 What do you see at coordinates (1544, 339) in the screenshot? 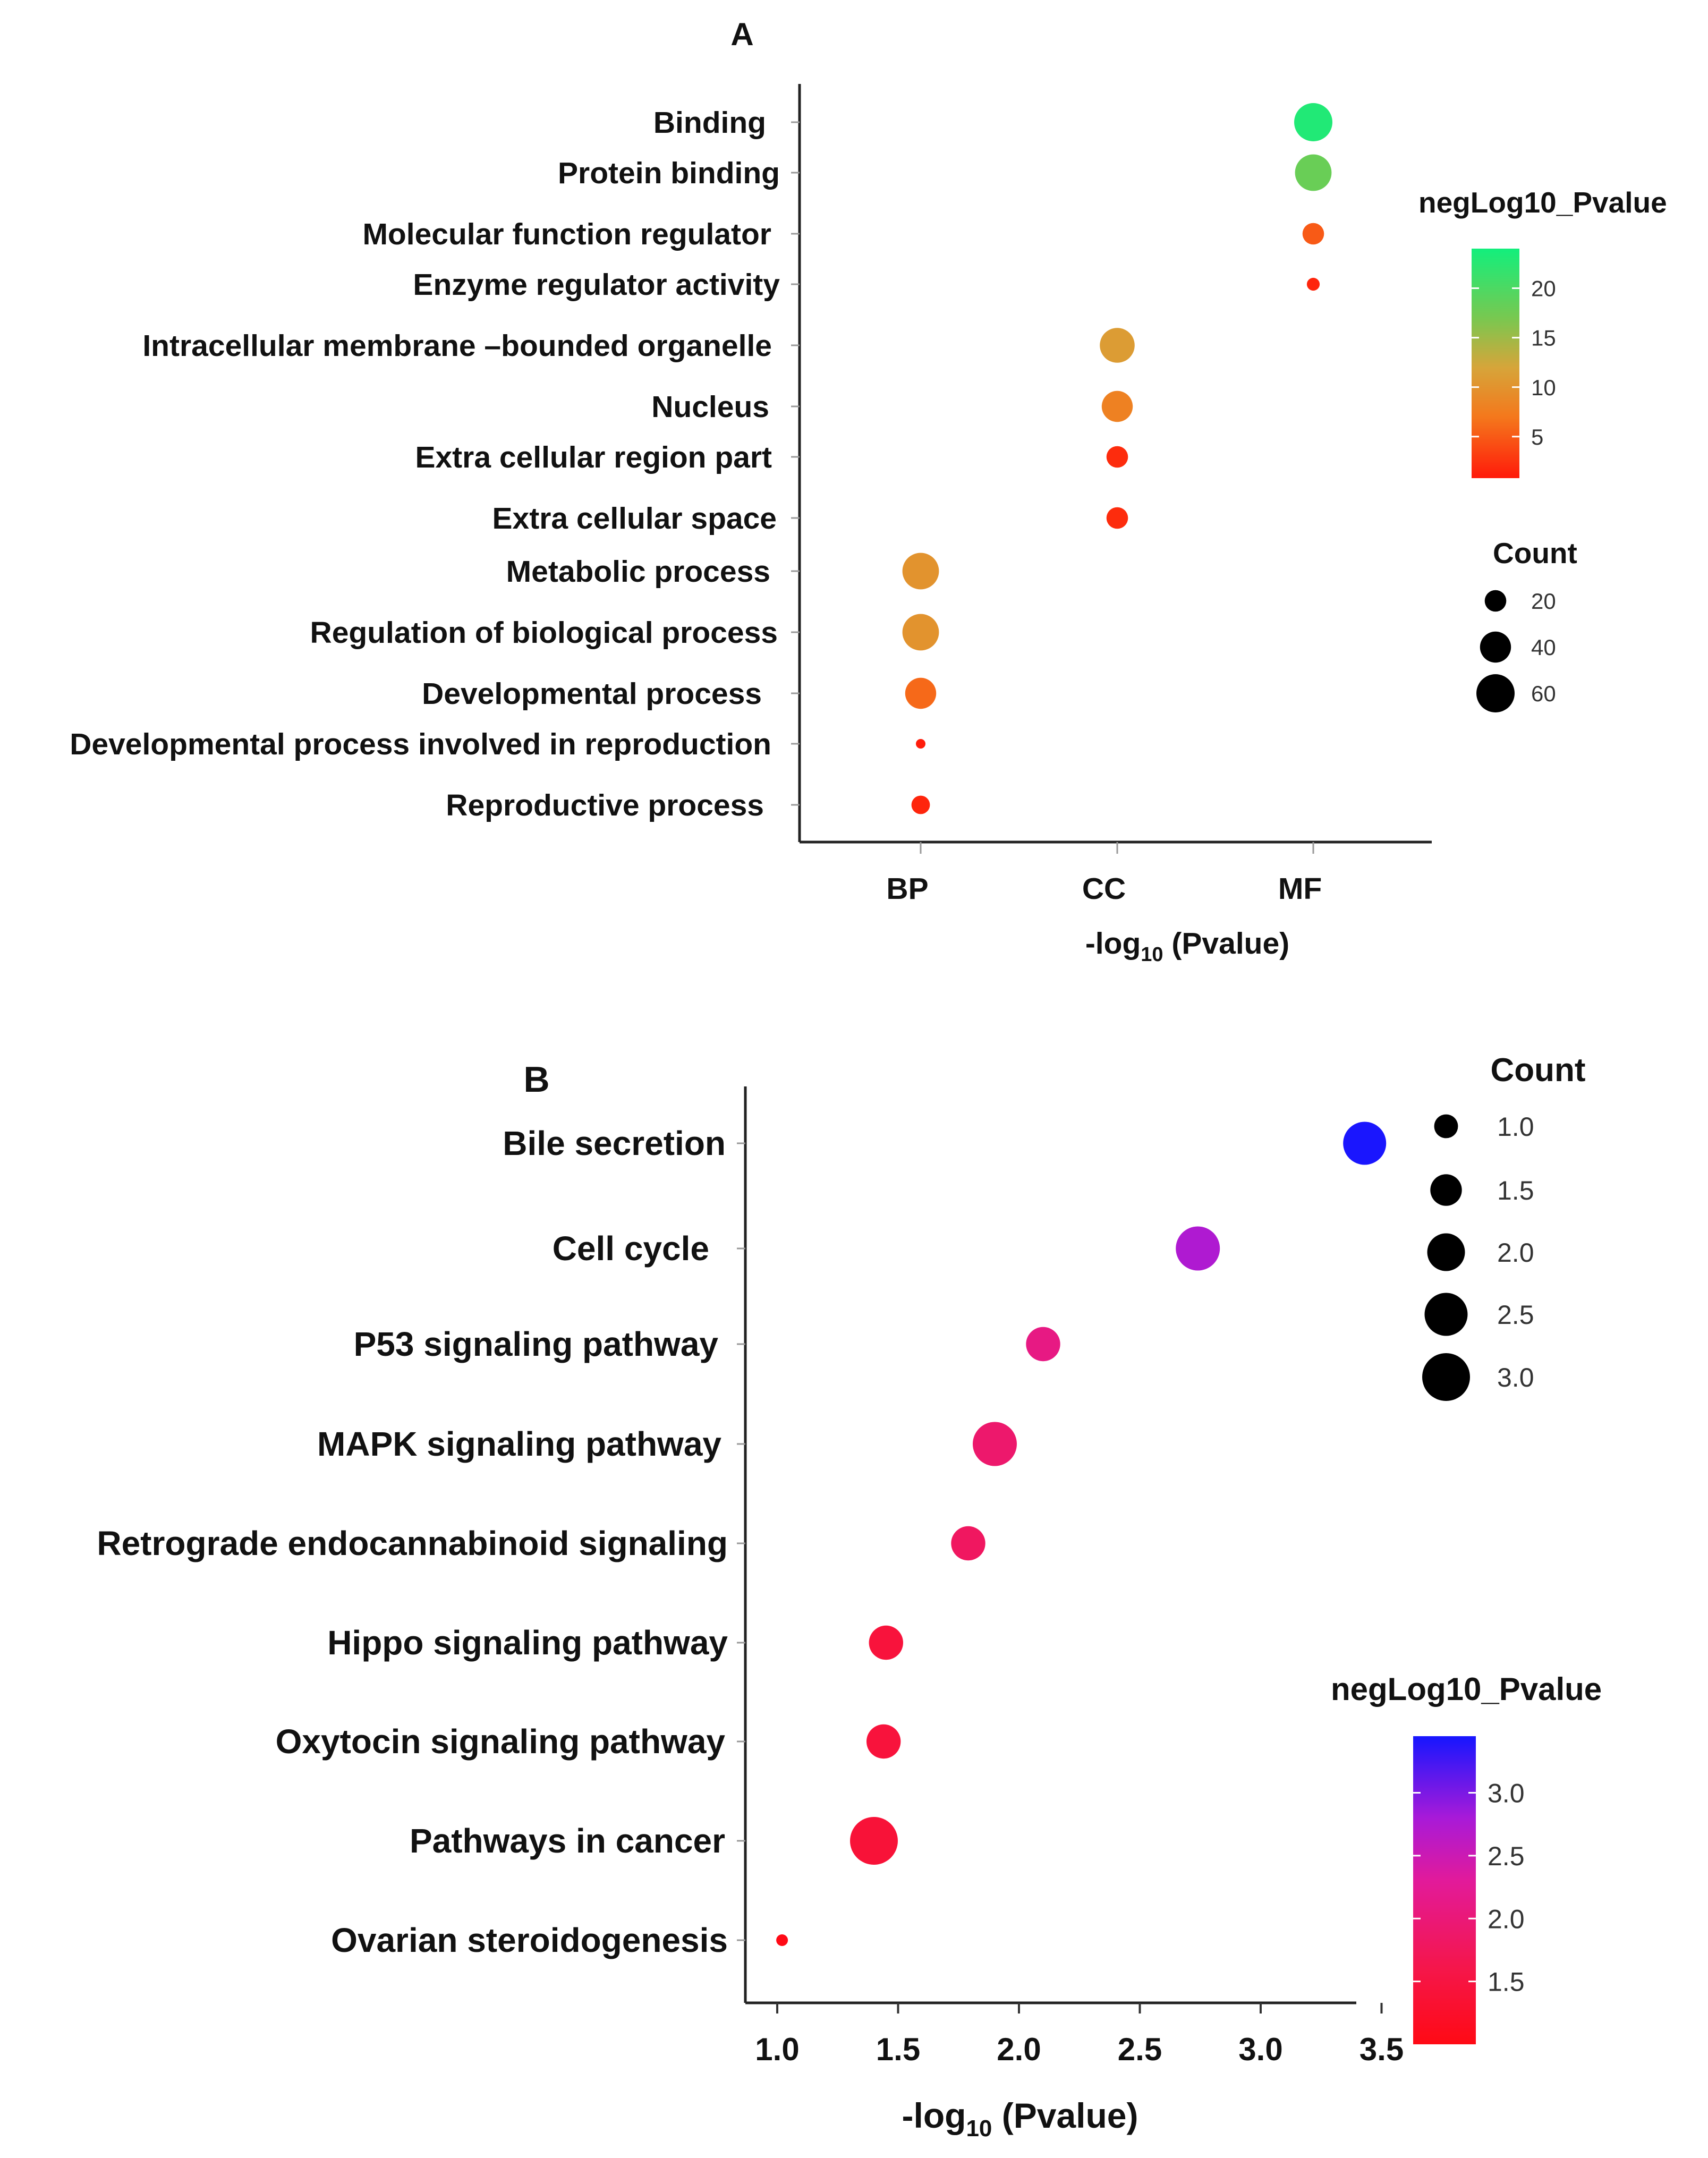
I see `colorbar-tick-label: 15` at bounding box center [1544, 339].